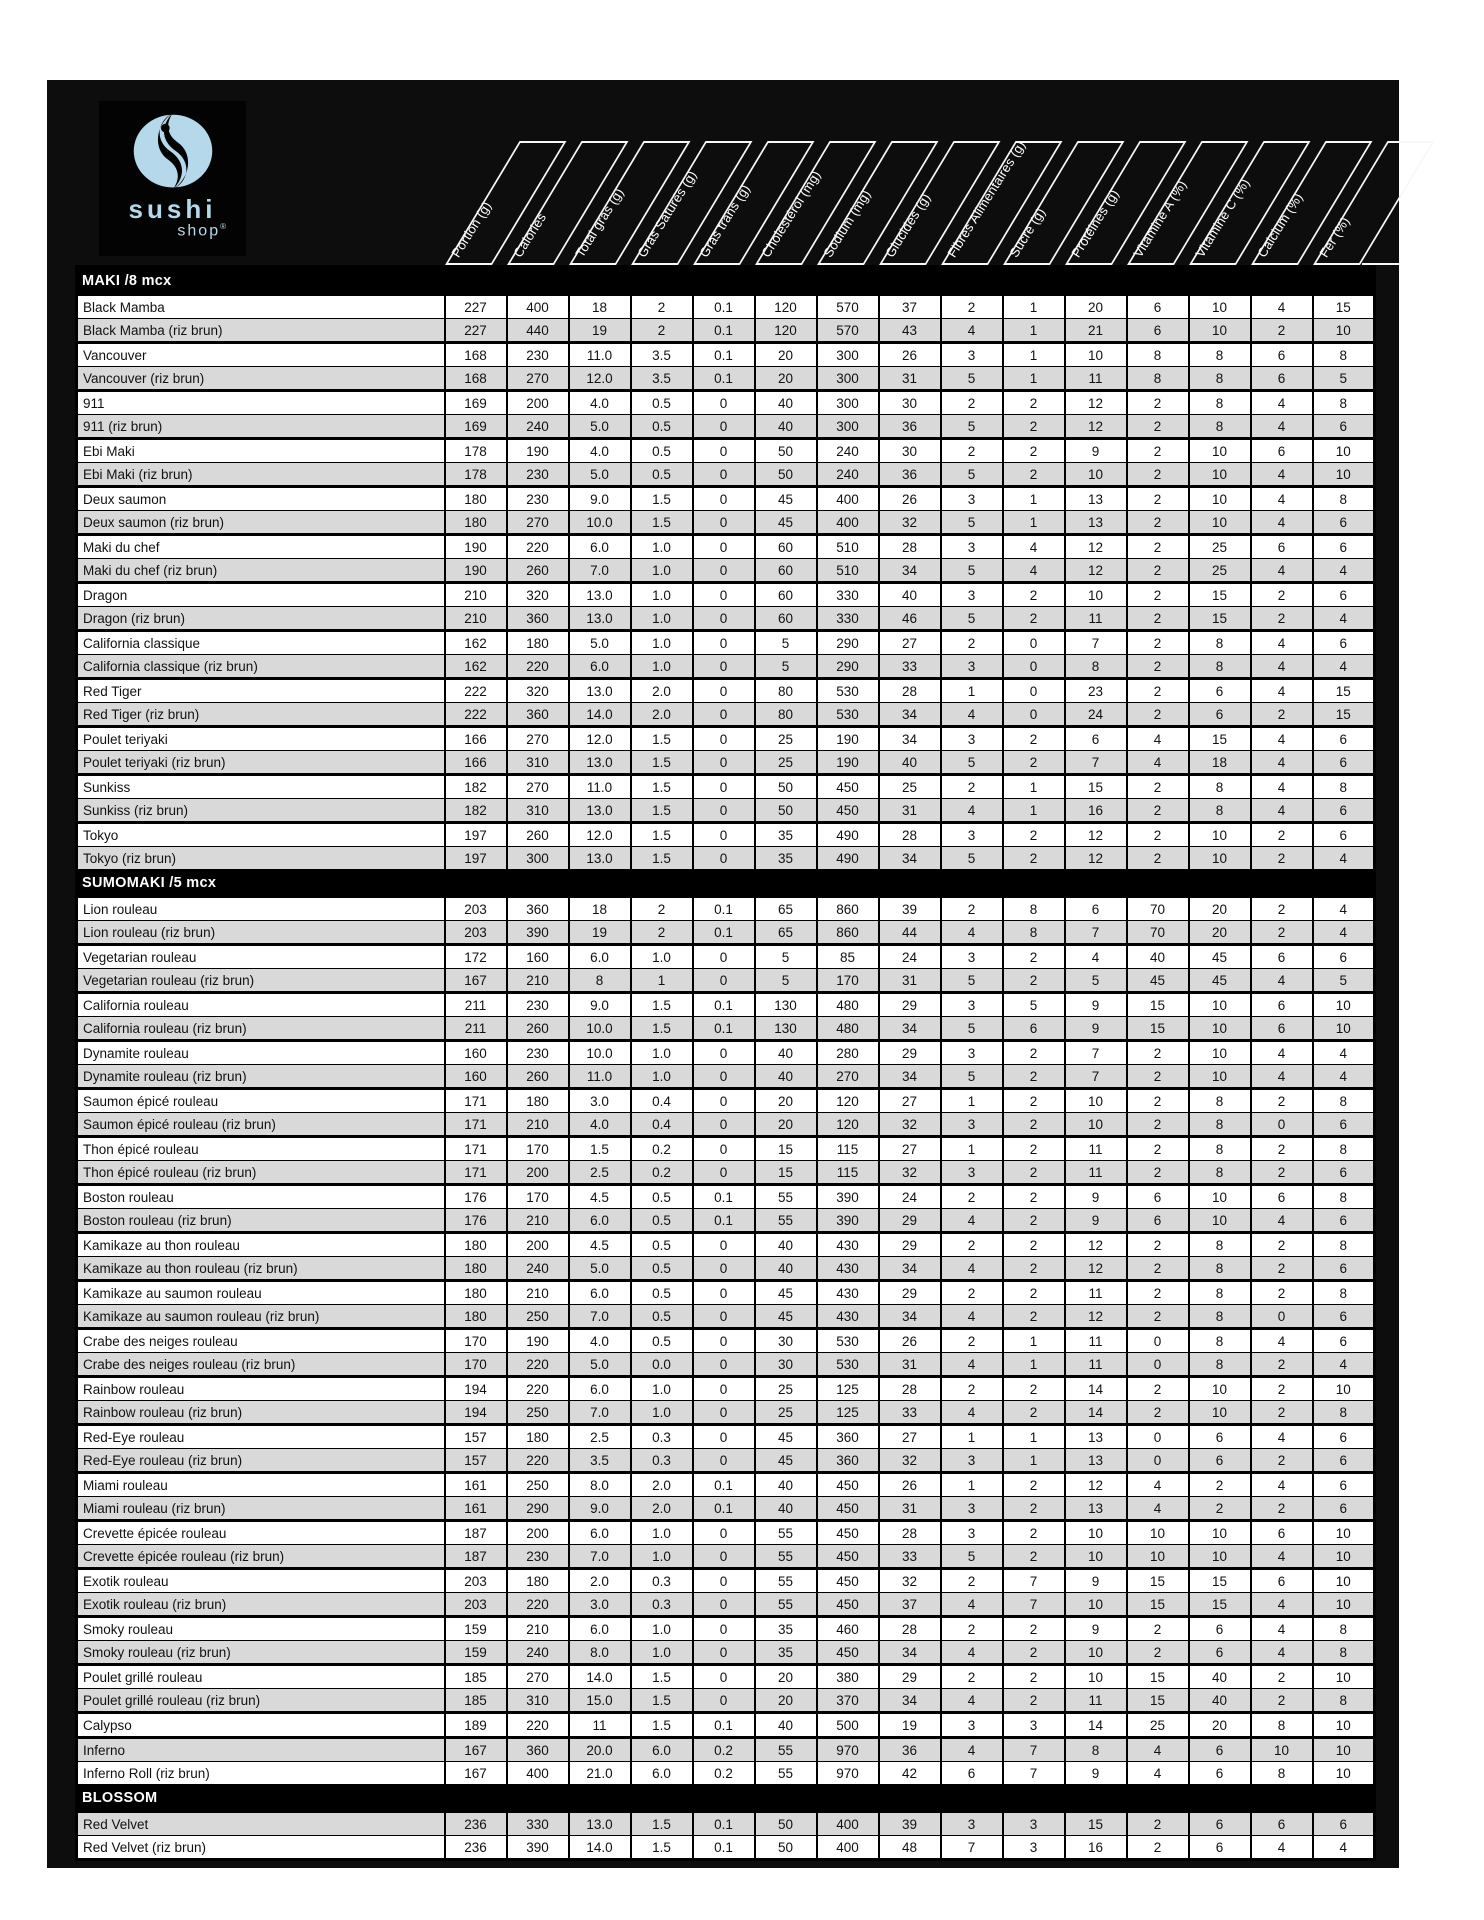 Image resolution: width=1484 pixels, height=1920 pixels. Describe the element at coordinates (599, 1340) in the screenshot. I see `value-cell: 4.0` at that location.